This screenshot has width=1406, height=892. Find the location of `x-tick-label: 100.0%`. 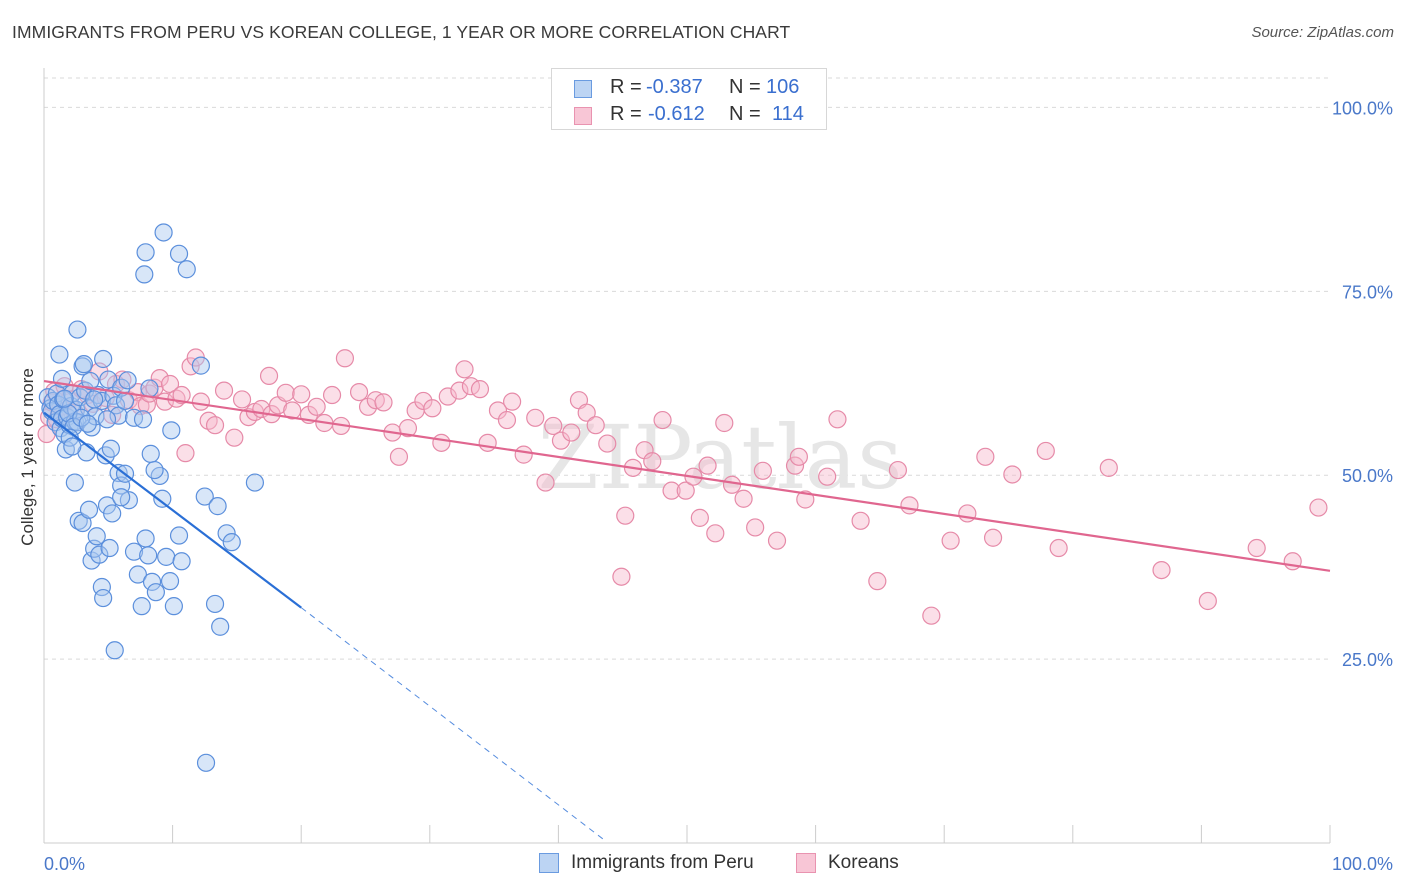

x-tick-label: 100.0% is located at coordinates (1362, 864).